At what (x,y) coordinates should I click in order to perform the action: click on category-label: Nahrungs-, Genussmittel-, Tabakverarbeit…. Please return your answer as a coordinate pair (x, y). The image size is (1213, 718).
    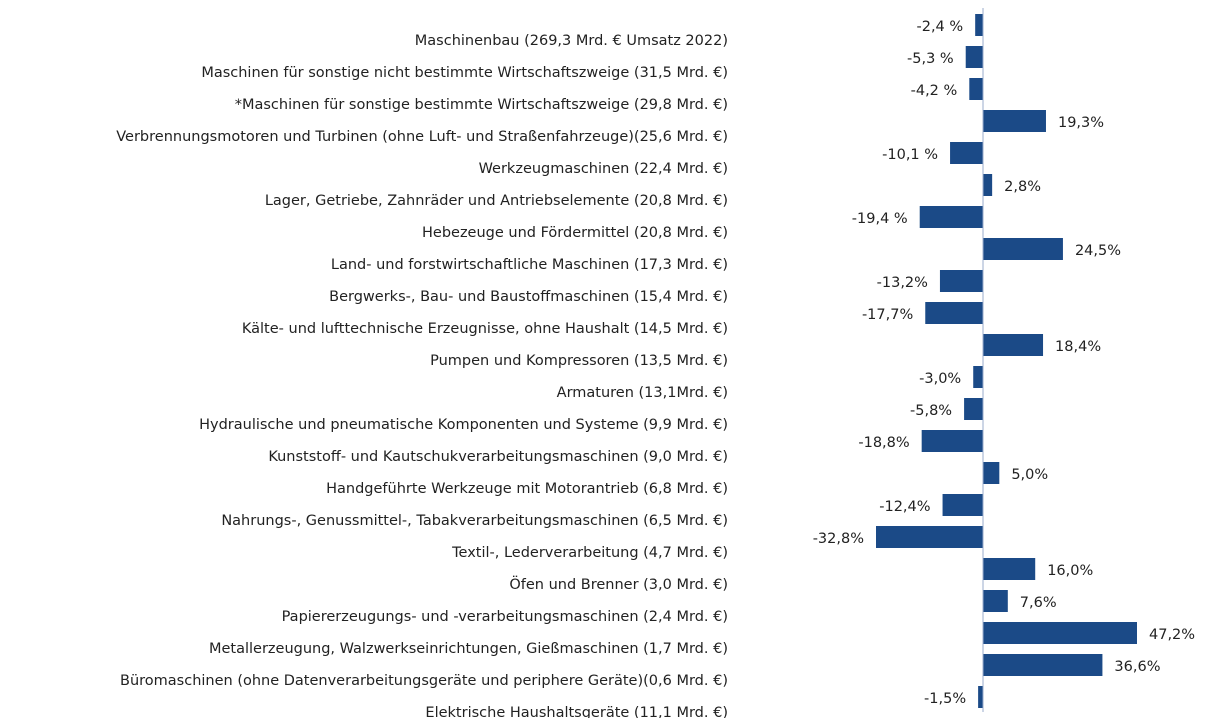
    Looking at the image, I should click on (474, 521).